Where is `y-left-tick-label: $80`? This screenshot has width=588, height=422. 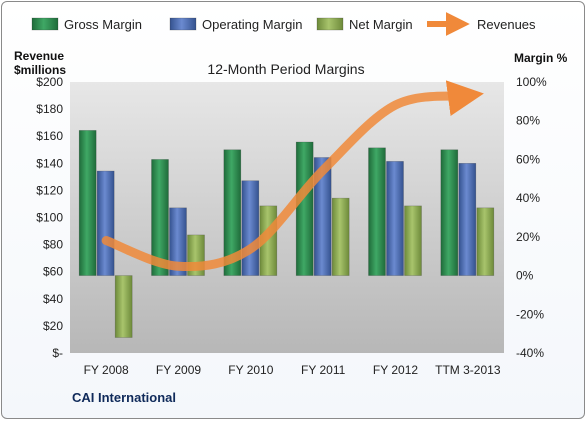
y-left-tick-label: $80 is located at coordinates (53, 245).